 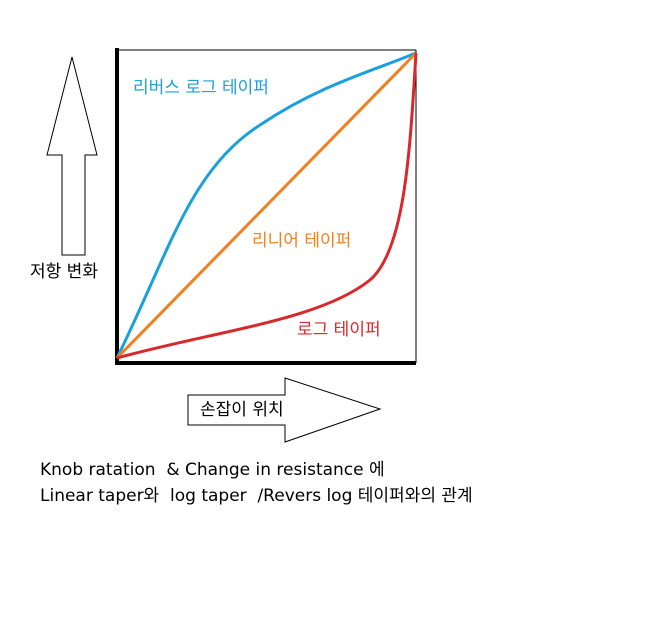 I want to click on y-label: 저항 변화, so click(x=64, y=272).